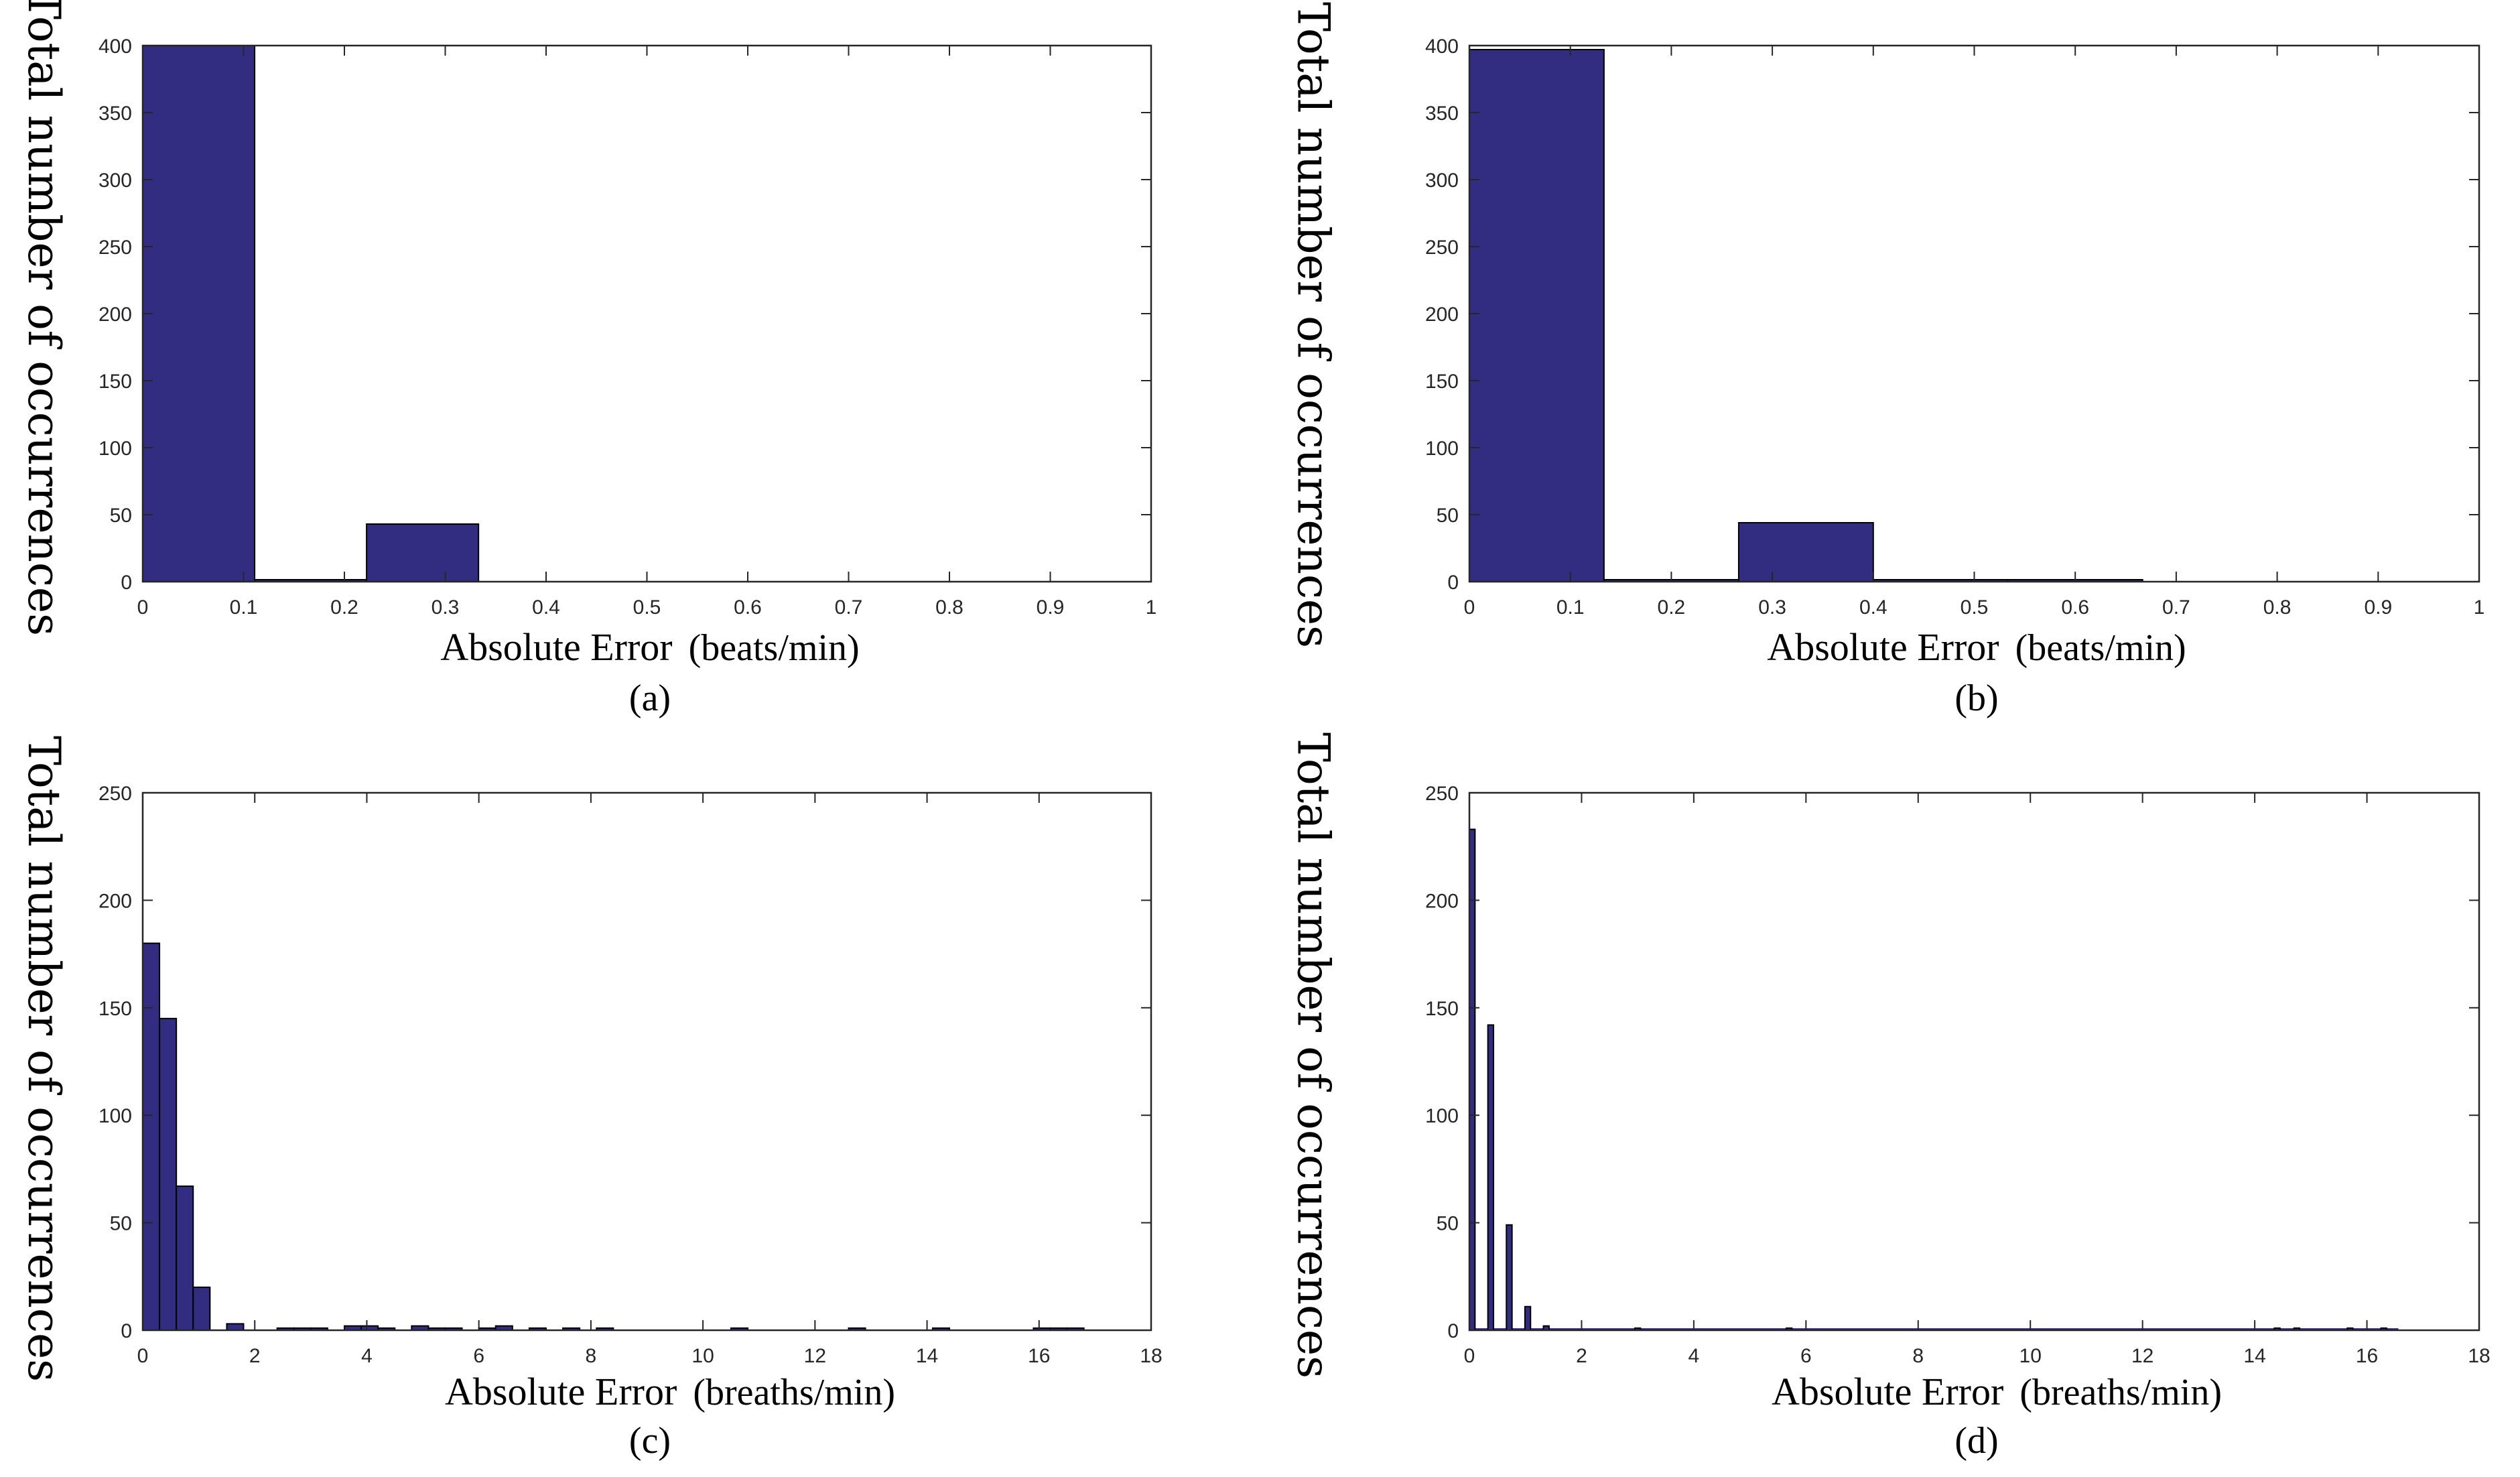 This screenshot has width=2520, height=1477. What do you see at coordinates (115, 47) in the screenshot?
I see `y-tick-label-a-8: 400` at bounding box center [115, 47].